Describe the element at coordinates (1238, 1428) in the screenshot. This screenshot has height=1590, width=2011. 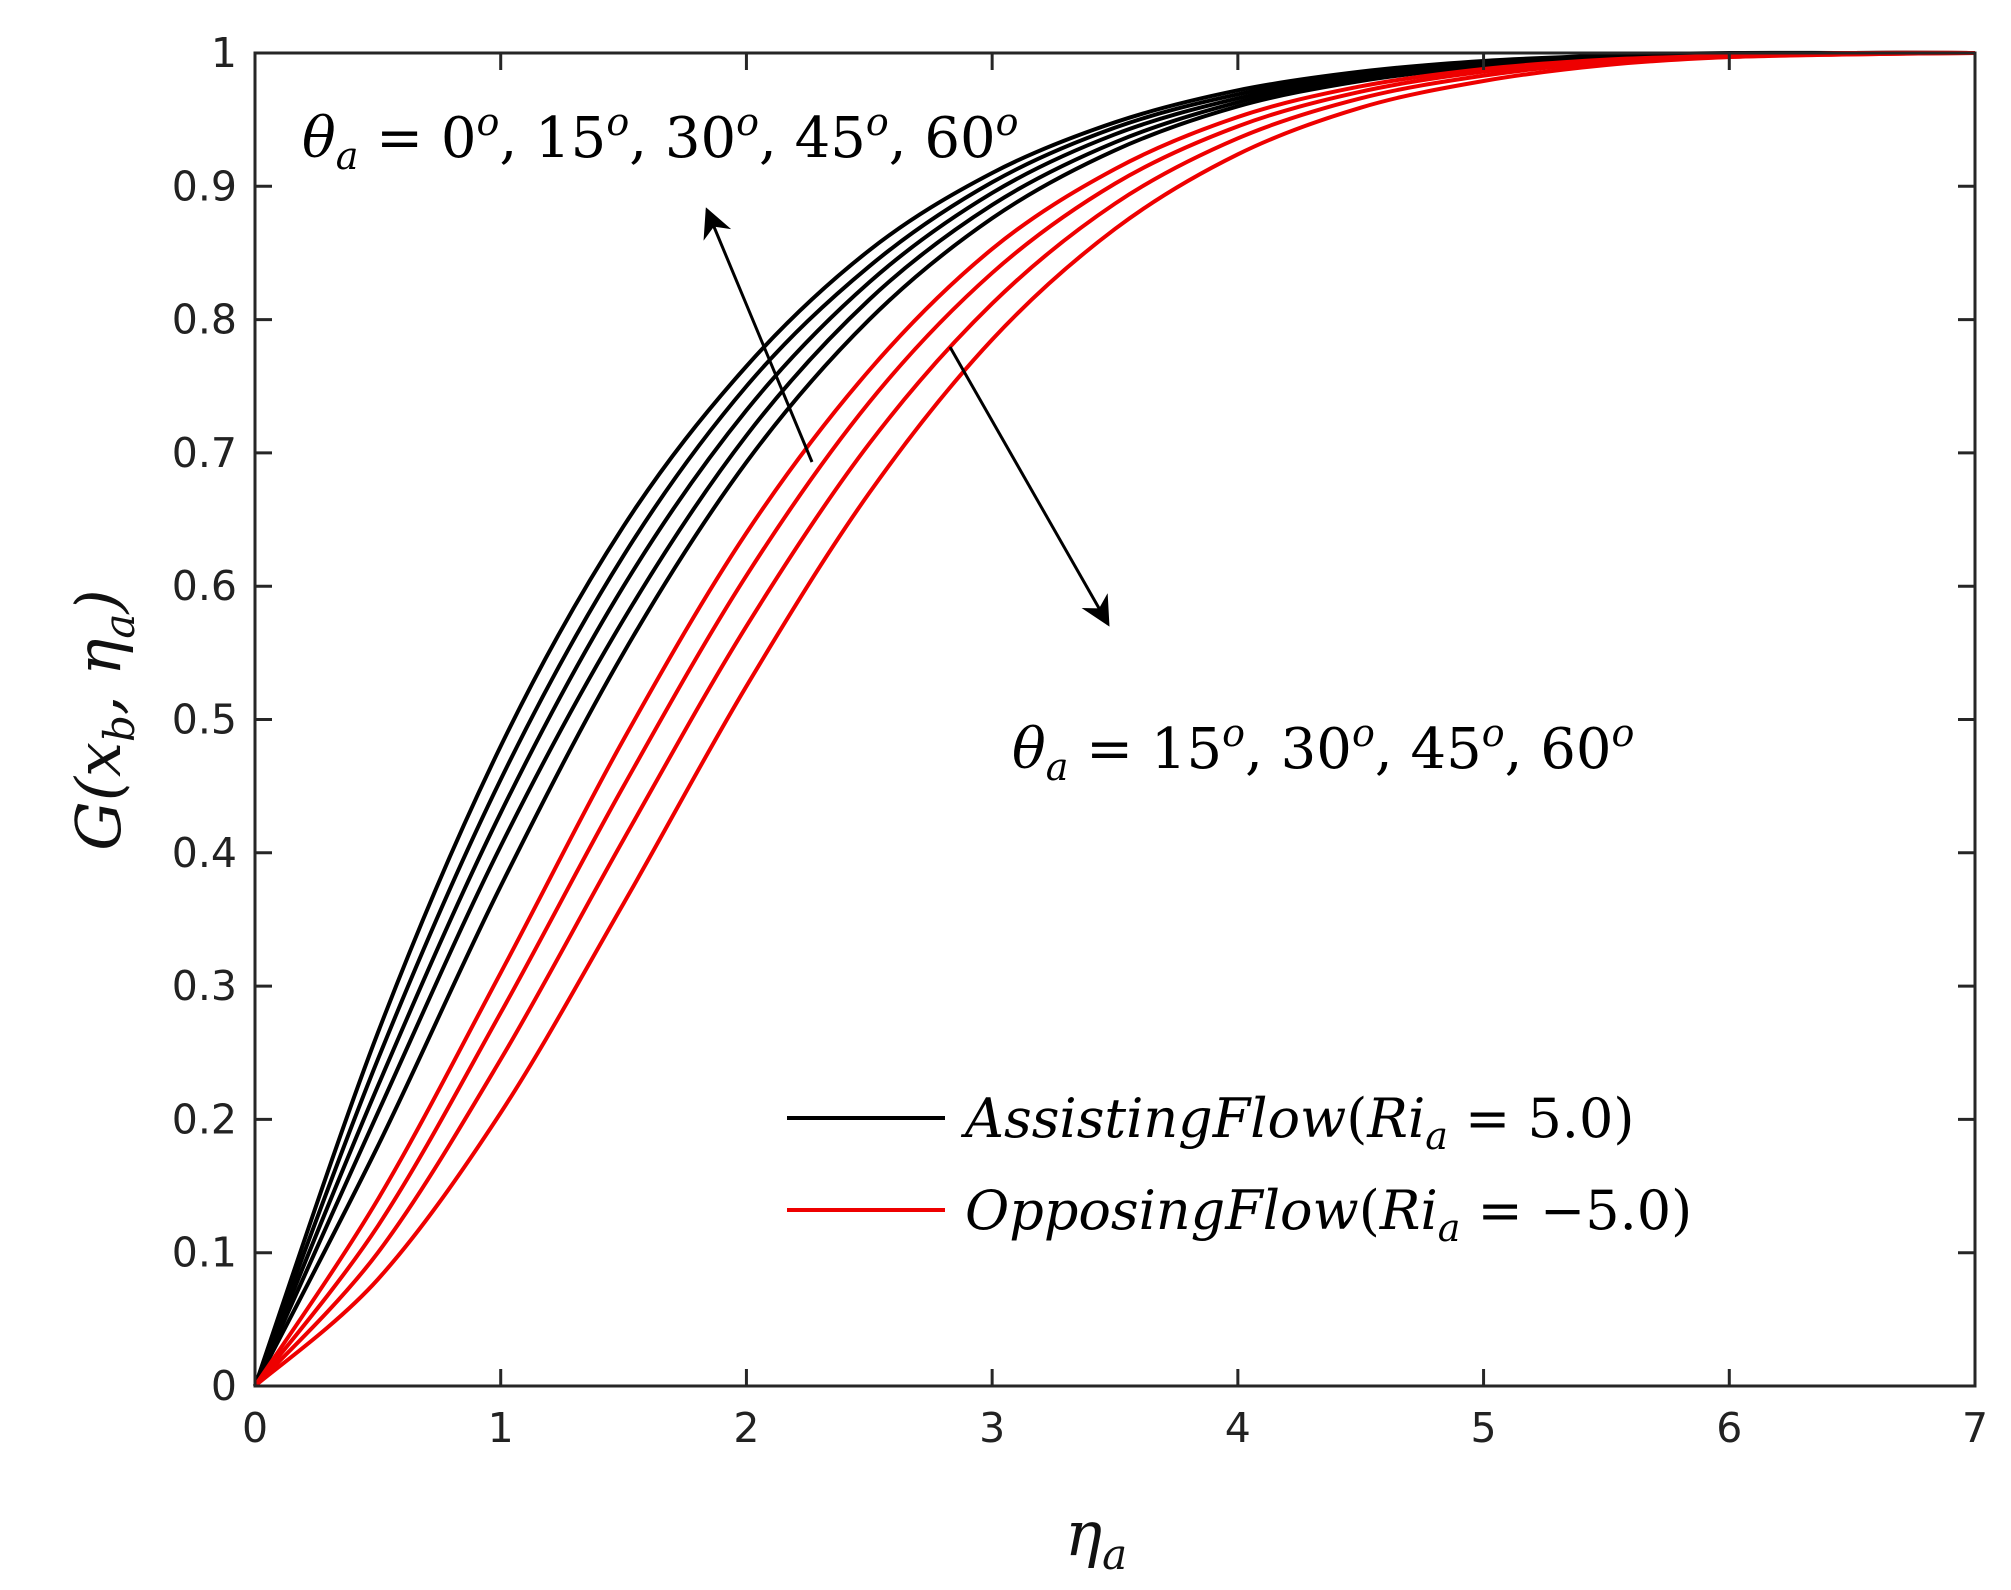
I see `x-tick-label: 4` at that location.